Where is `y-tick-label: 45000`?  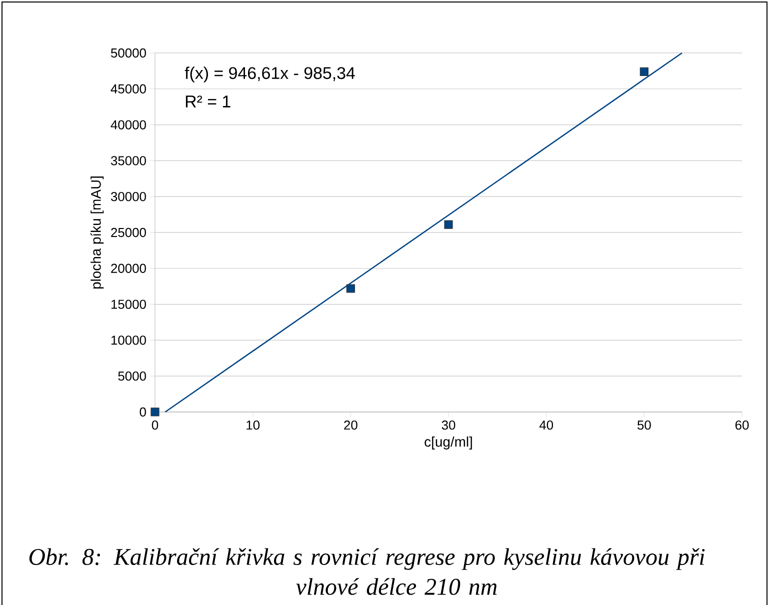 y-tick-label: 45000 is located at coordinates (128, 89).